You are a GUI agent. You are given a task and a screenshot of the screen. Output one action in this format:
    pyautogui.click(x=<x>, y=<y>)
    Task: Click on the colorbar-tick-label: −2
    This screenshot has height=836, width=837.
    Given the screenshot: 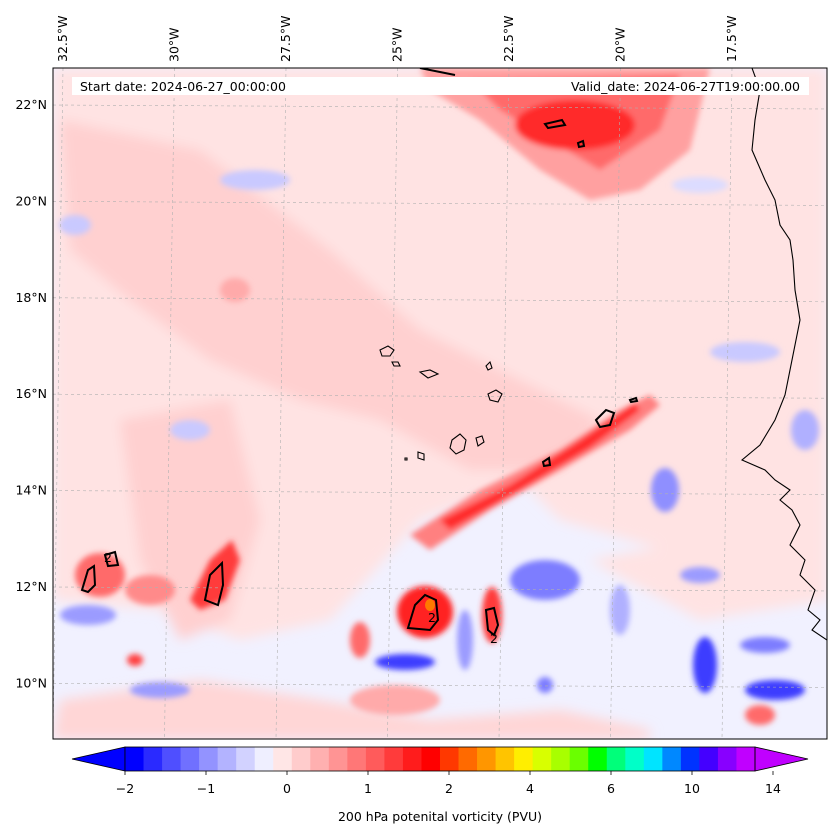 What is the action you would take?
    pyautogui.click(x=125, y=788)
    